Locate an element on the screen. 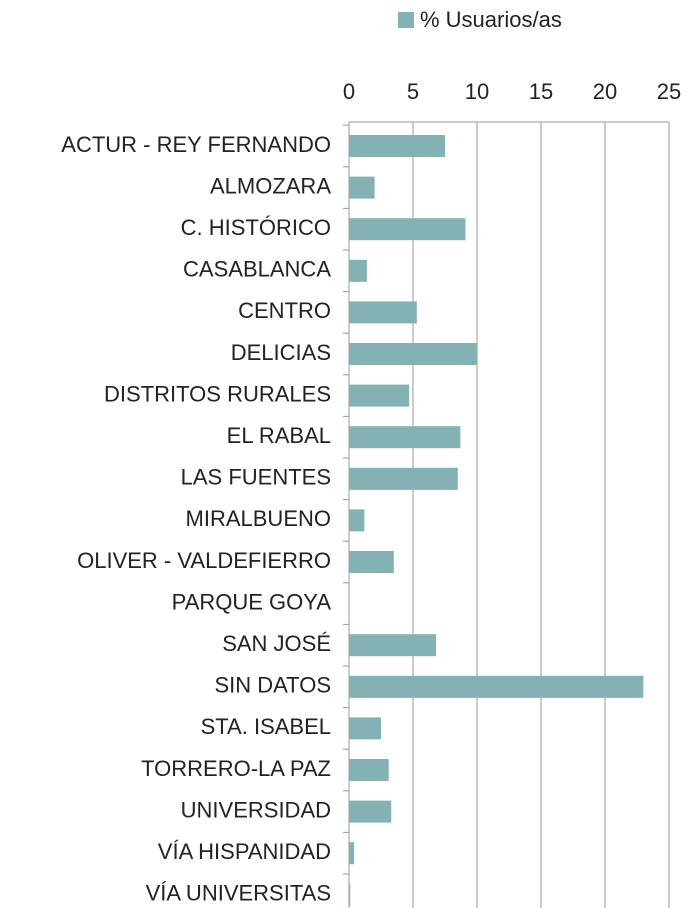  y-tick-label: TORRERO-LA PAZ is located at coordinates (236, 768).